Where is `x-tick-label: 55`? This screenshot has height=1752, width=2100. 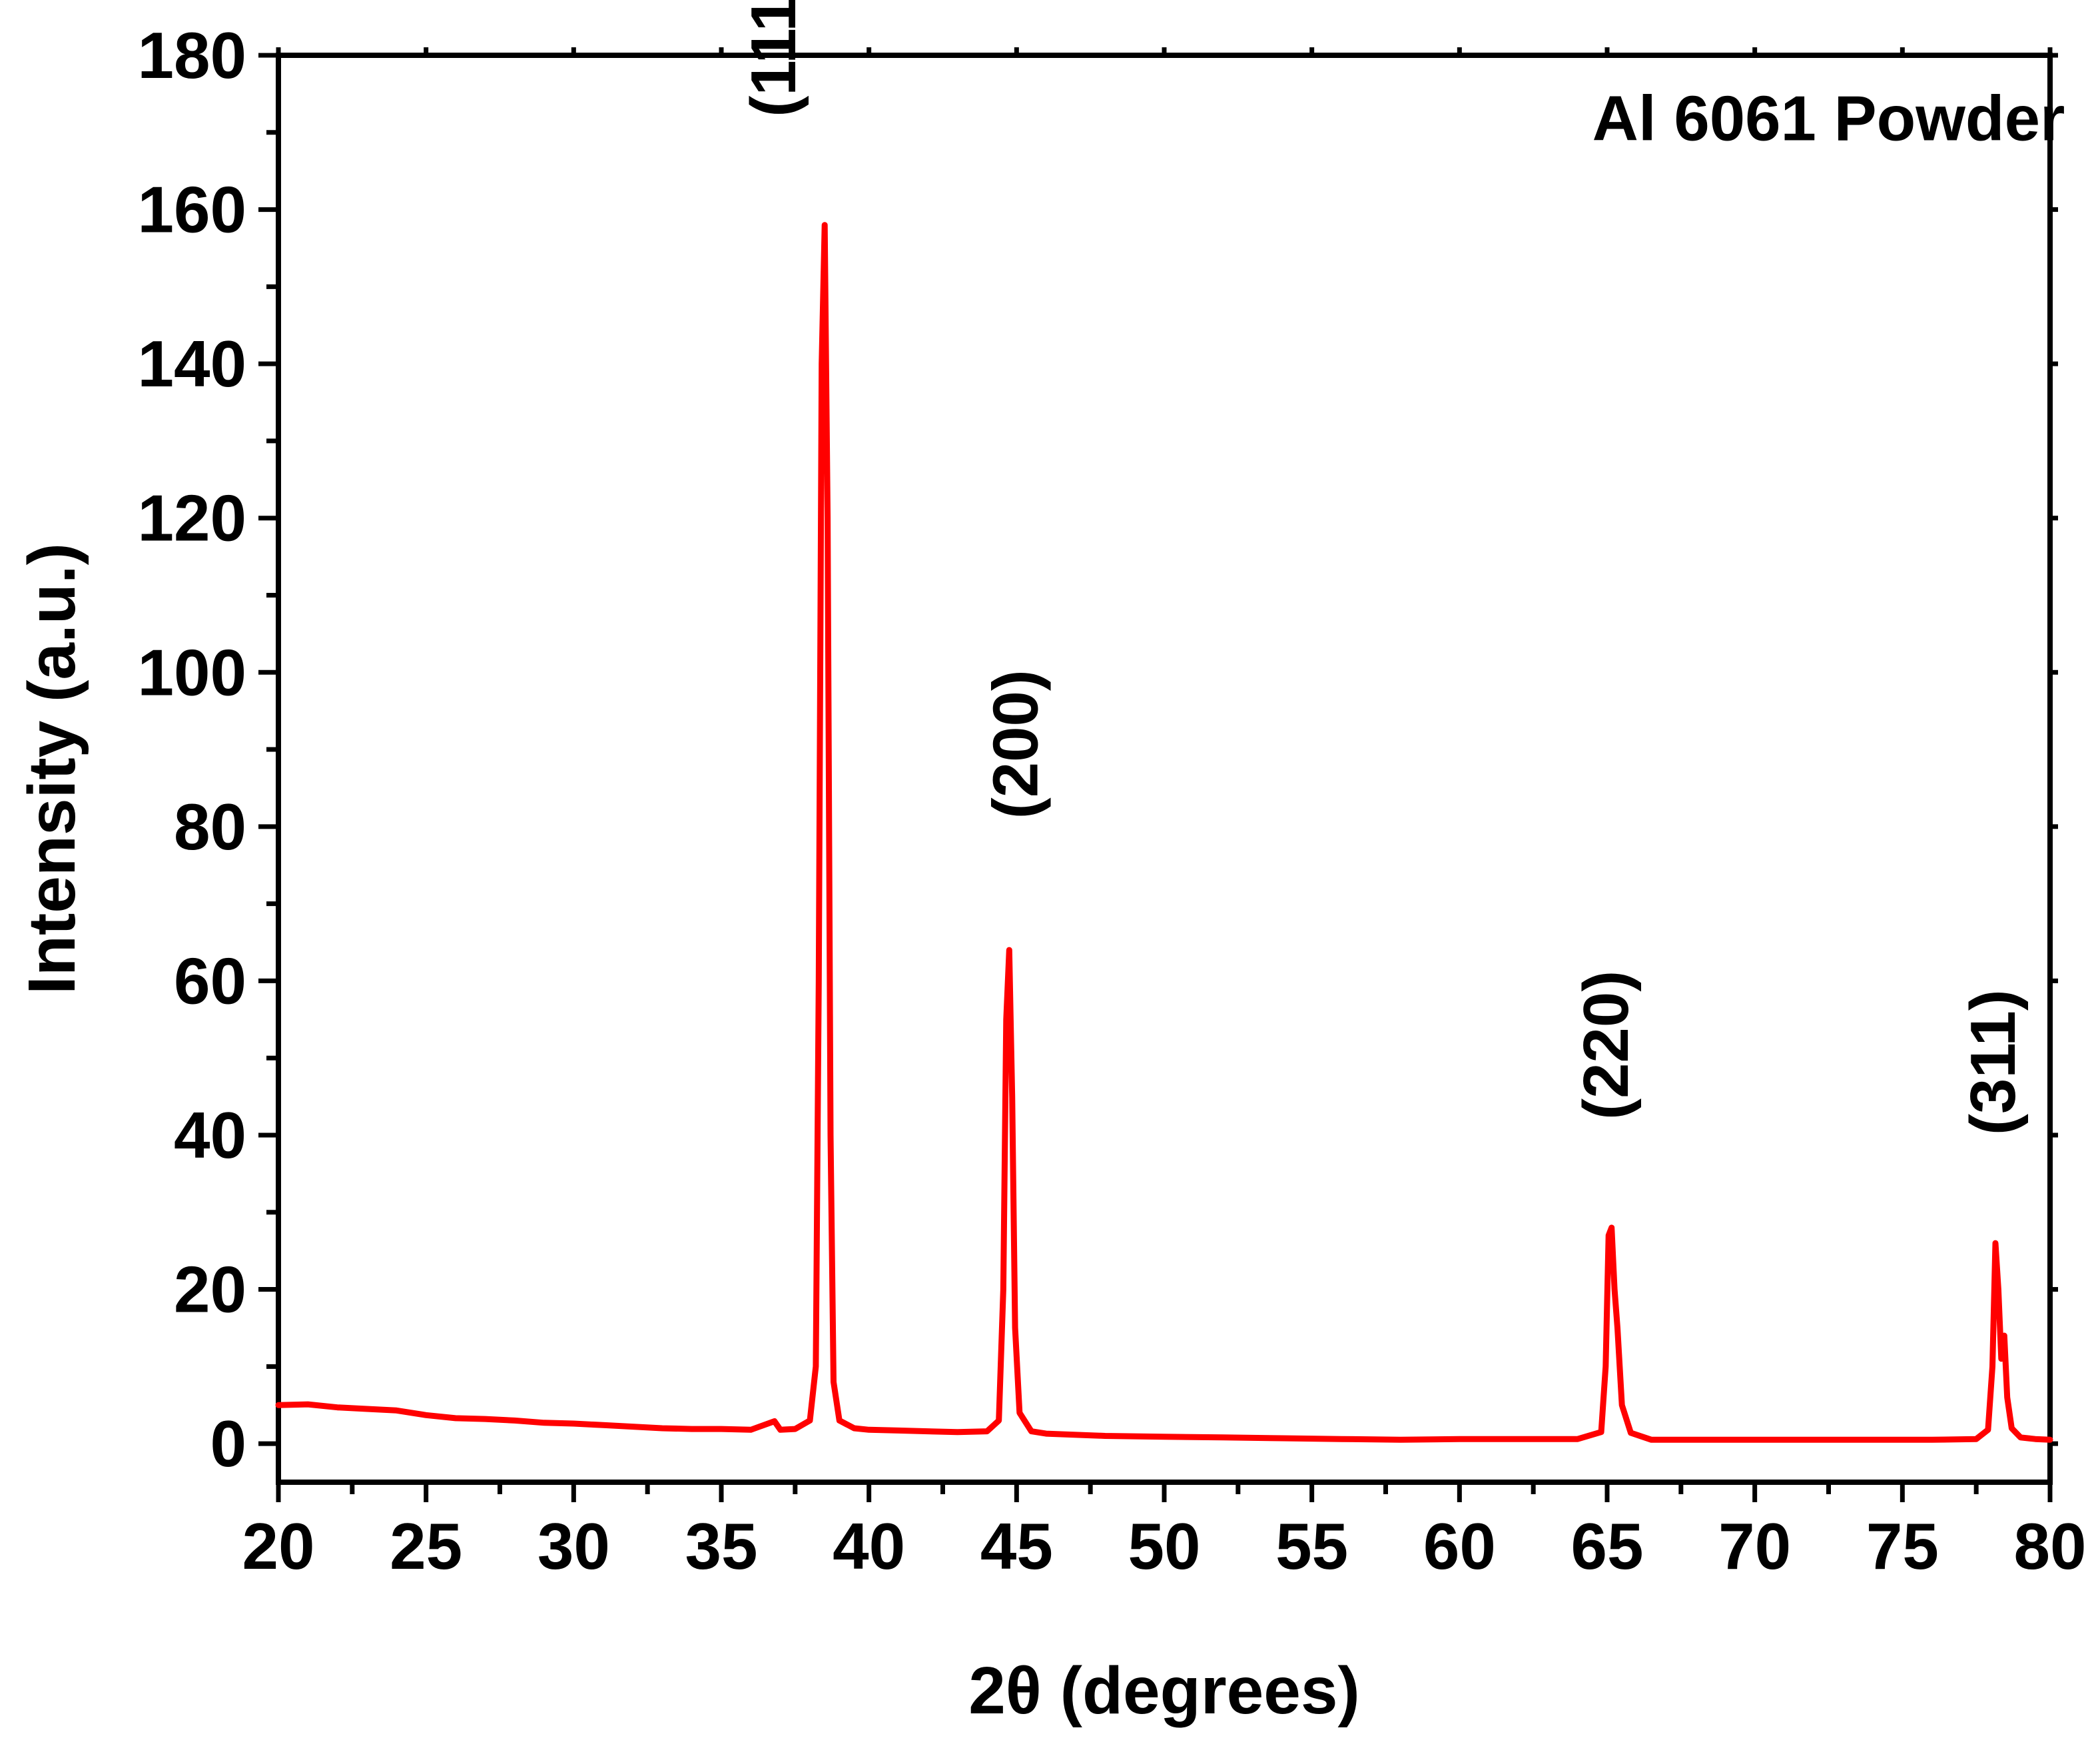
x-tick-label: 55 is located at coordinates (1311, 1546).